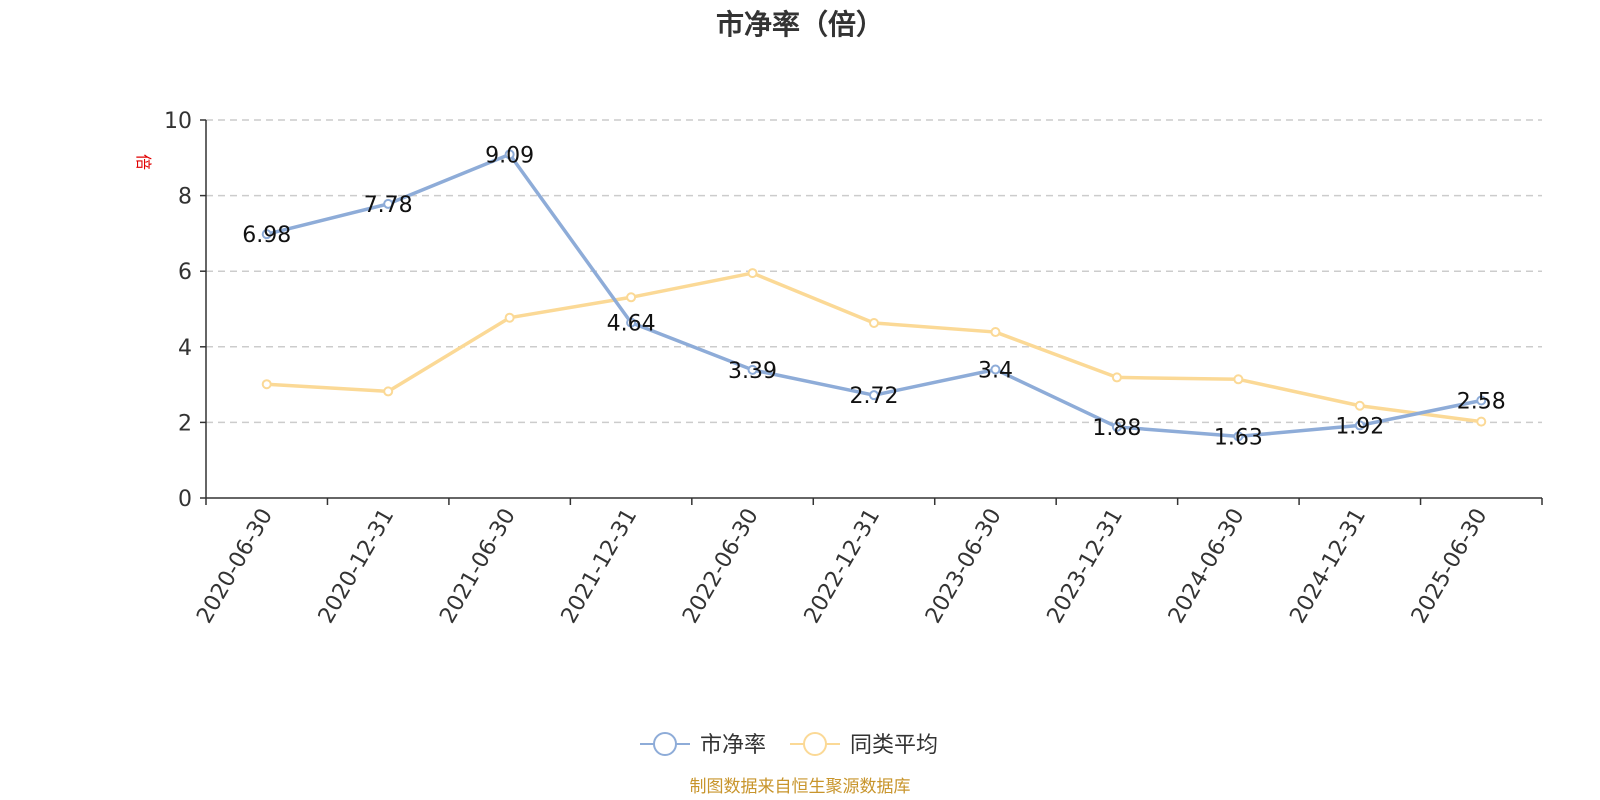  What do you see at coordinates (600, 566) in the screenshot?
I see `x-tick-label: 2021-12-31` at bounding box center [600, 566].